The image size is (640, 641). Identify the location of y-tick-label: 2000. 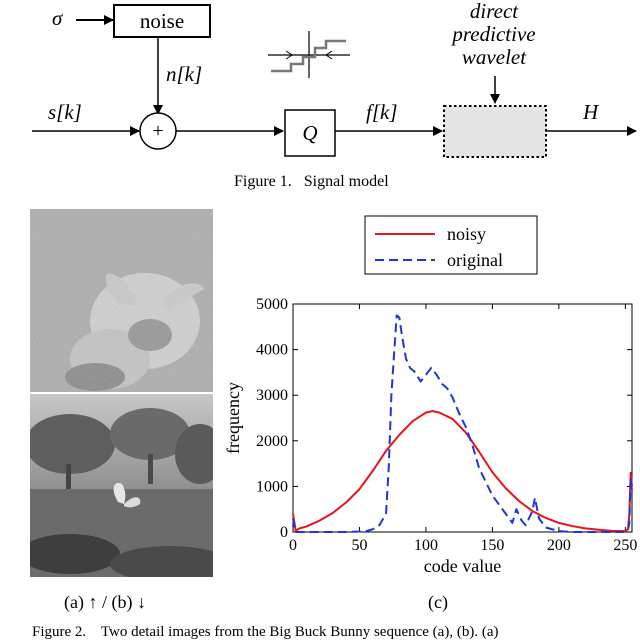
(272, 441).